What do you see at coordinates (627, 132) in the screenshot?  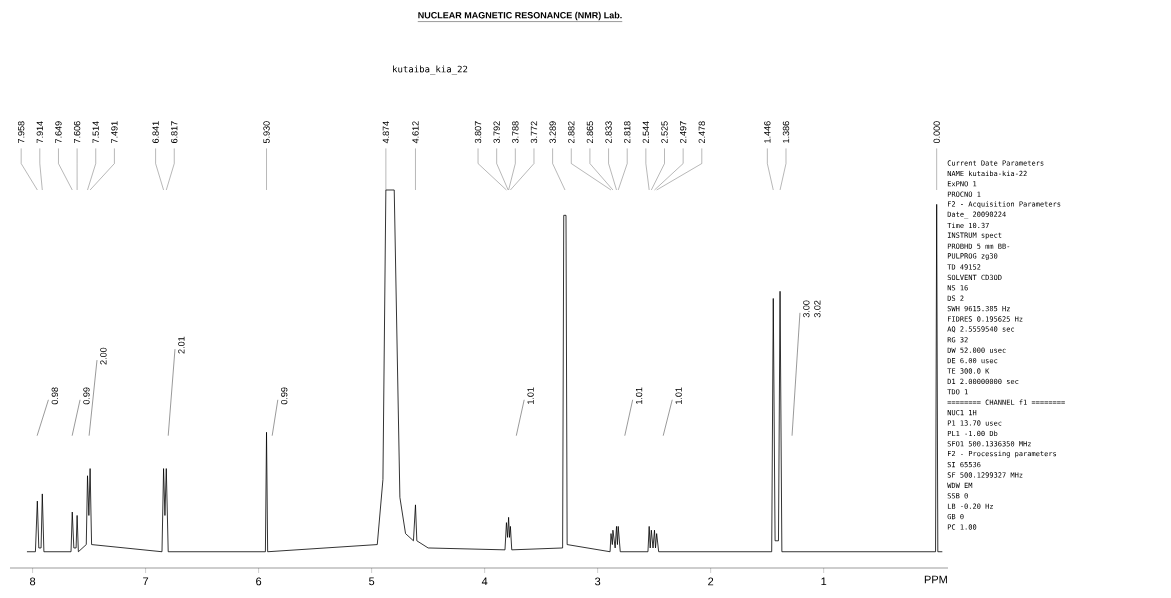 I see `annotation: 2.818` at bounding box center [627, 132].